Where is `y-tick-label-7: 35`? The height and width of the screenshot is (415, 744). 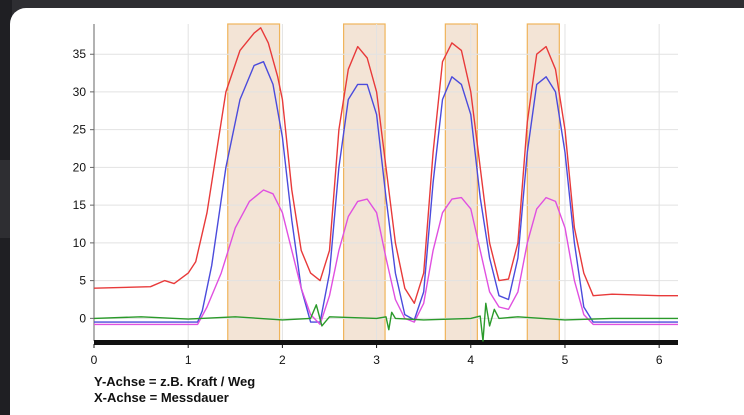 y-tick-label-7: 35 is located at coordinates (80, 54).